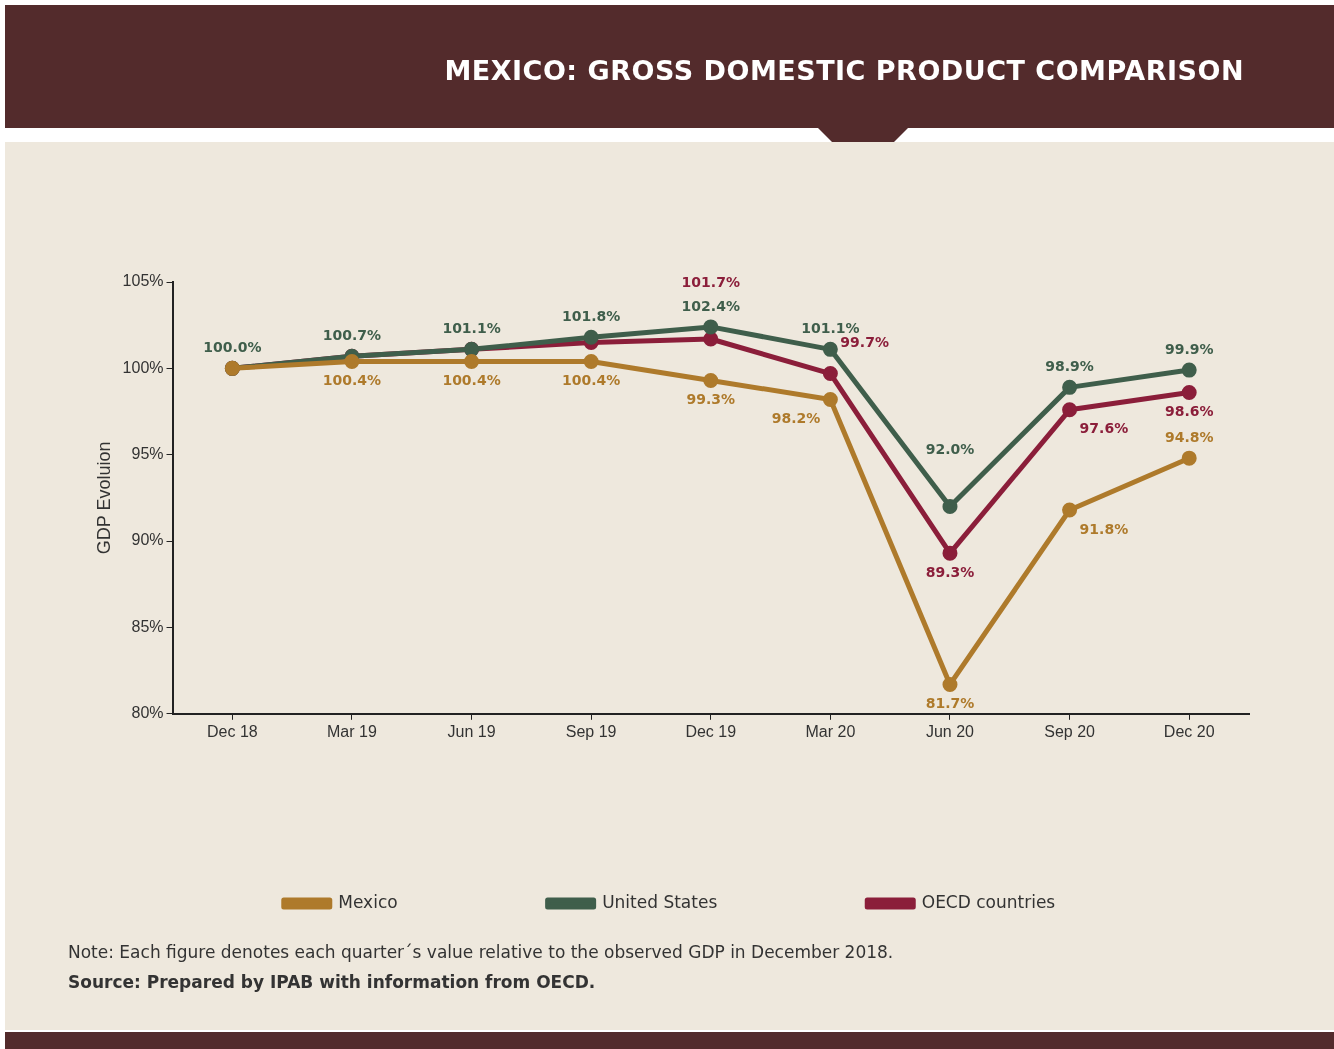 The width and height of the screenshot is (1334, 1049). I want to click on data-label: 94.8%, so click(1189, 436).